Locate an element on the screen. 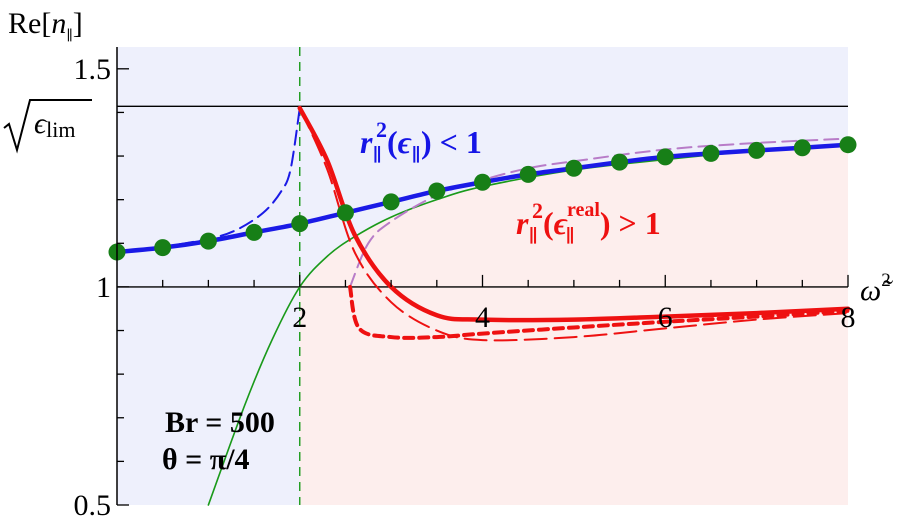  y-axis-label: Re[n∥] is located at coordinates (45, 25).